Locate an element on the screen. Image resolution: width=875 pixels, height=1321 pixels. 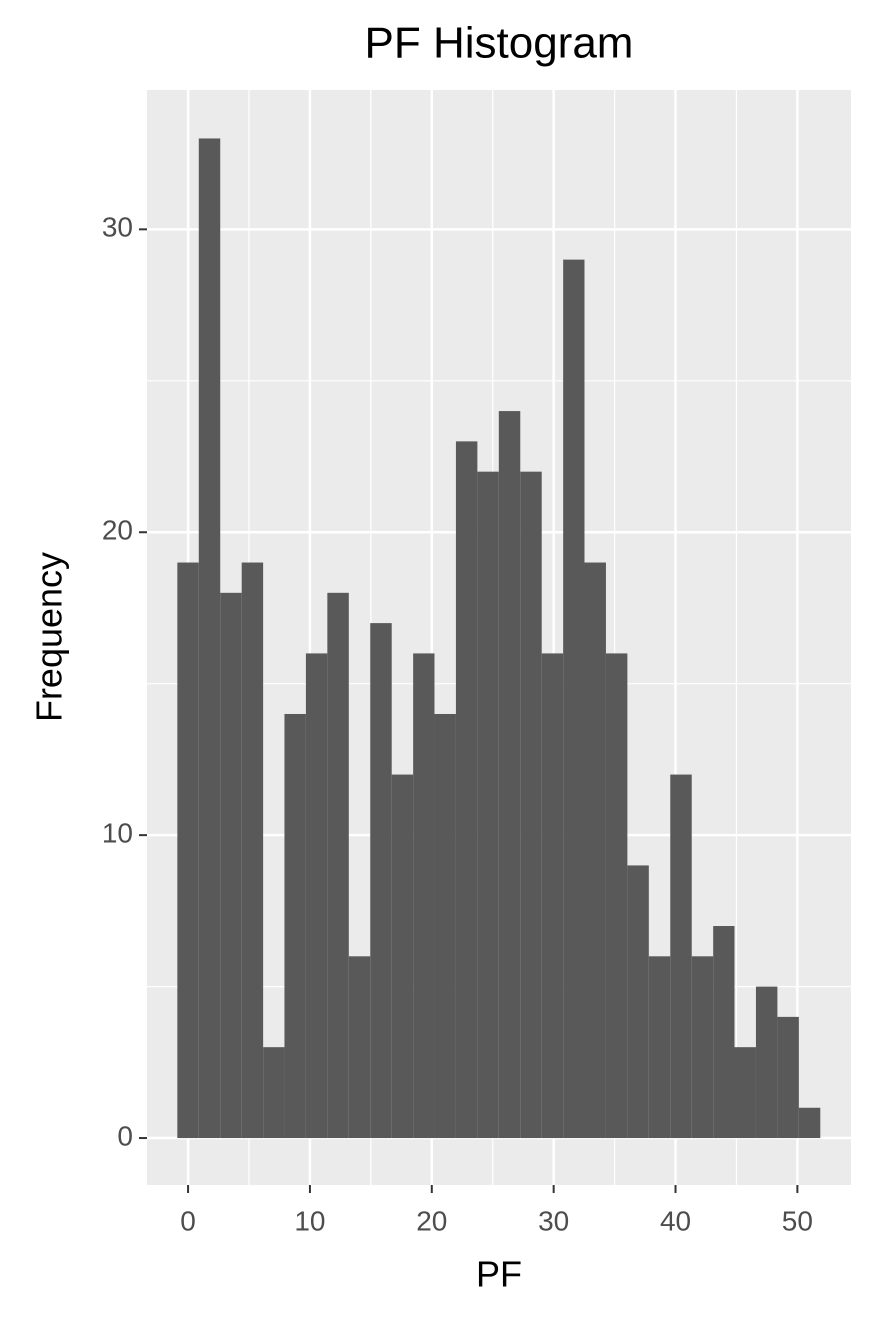
y-tick-label: 10 is located at coordinates (117, 833).